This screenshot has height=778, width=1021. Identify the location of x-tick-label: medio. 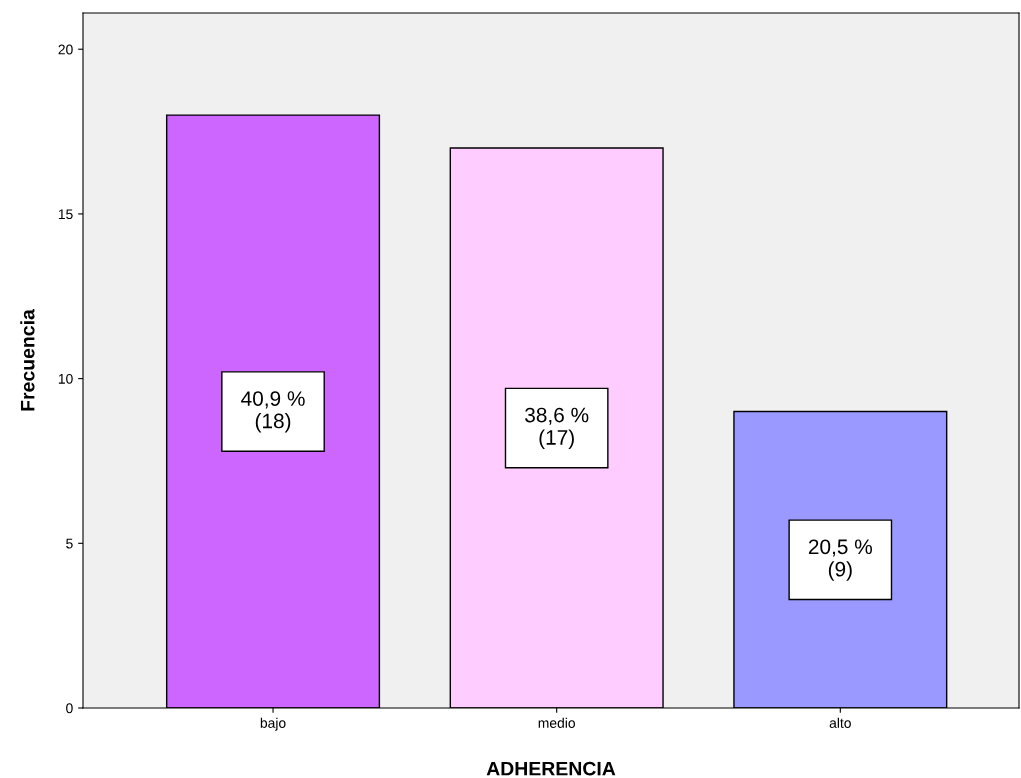
(557, 722).